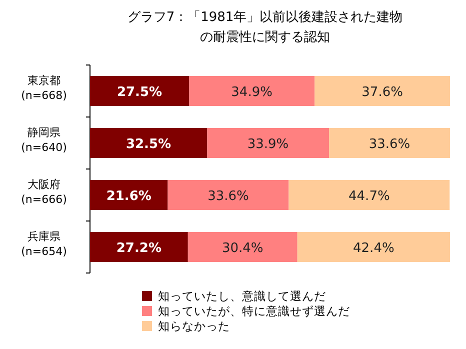 The image size is (466, 349). I want to click on data-label: 27.2%, so click(139, 248).